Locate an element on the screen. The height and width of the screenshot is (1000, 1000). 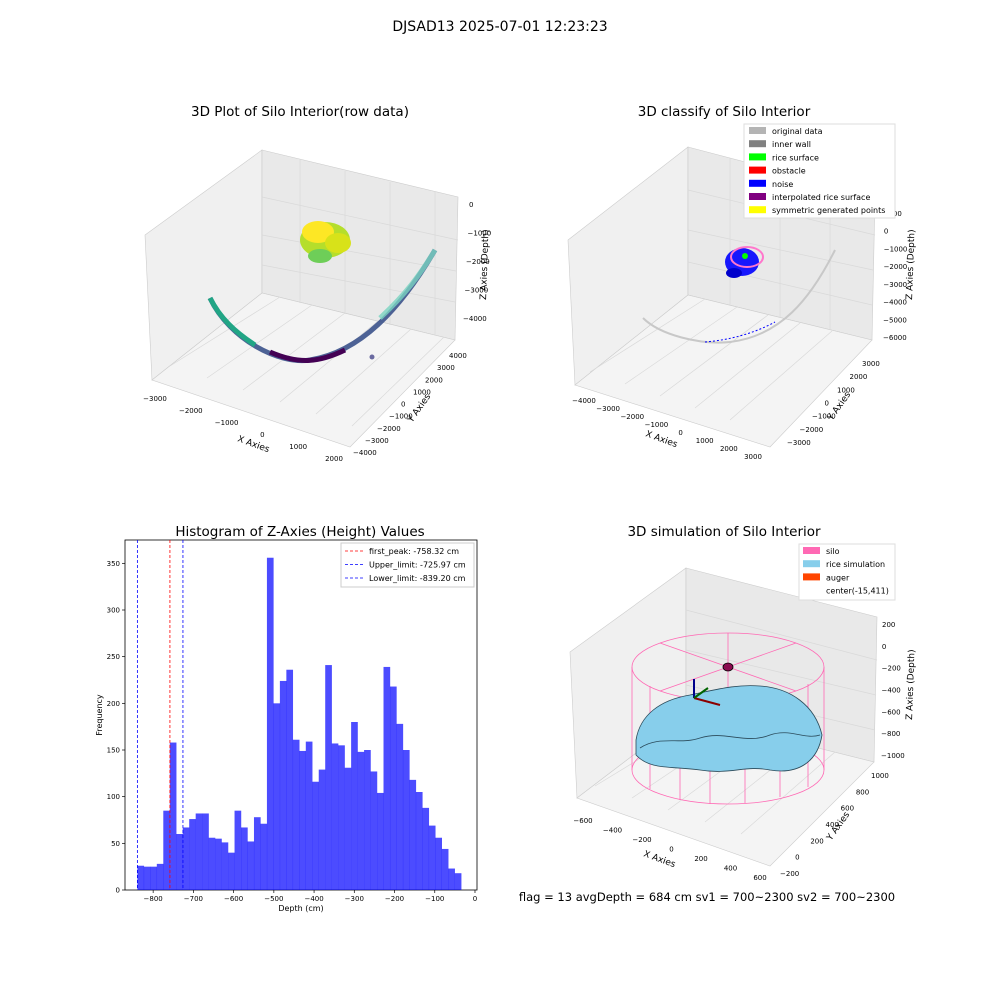
panel2-y-tick: 0 is located at coordinates (827, 404).